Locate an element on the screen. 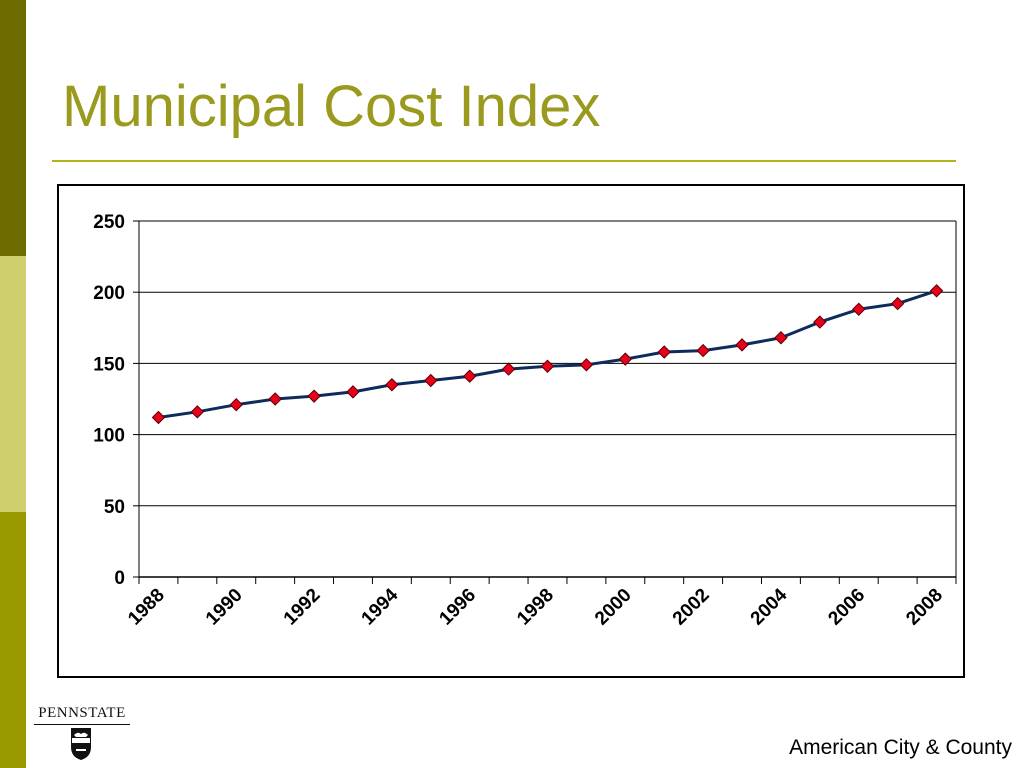 The height and width of the screenshot is (768, 1024). data-point-2006 is located at coordinates (859, 309).